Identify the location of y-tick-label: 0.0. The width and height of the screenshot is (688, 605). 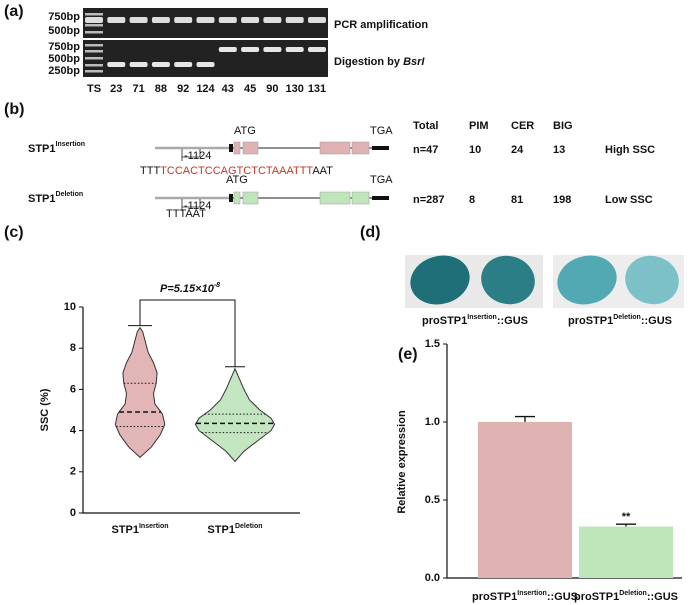
(432, 578).